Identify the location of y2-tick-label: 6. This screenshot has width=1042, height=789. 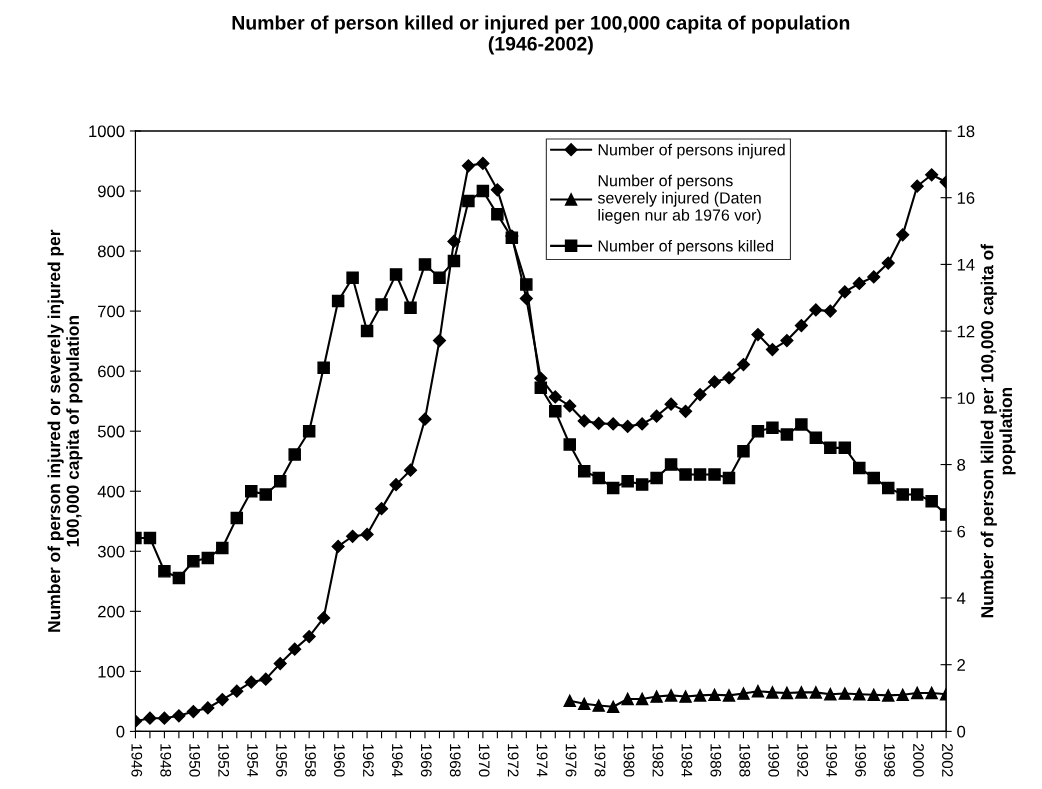
(961, 531).